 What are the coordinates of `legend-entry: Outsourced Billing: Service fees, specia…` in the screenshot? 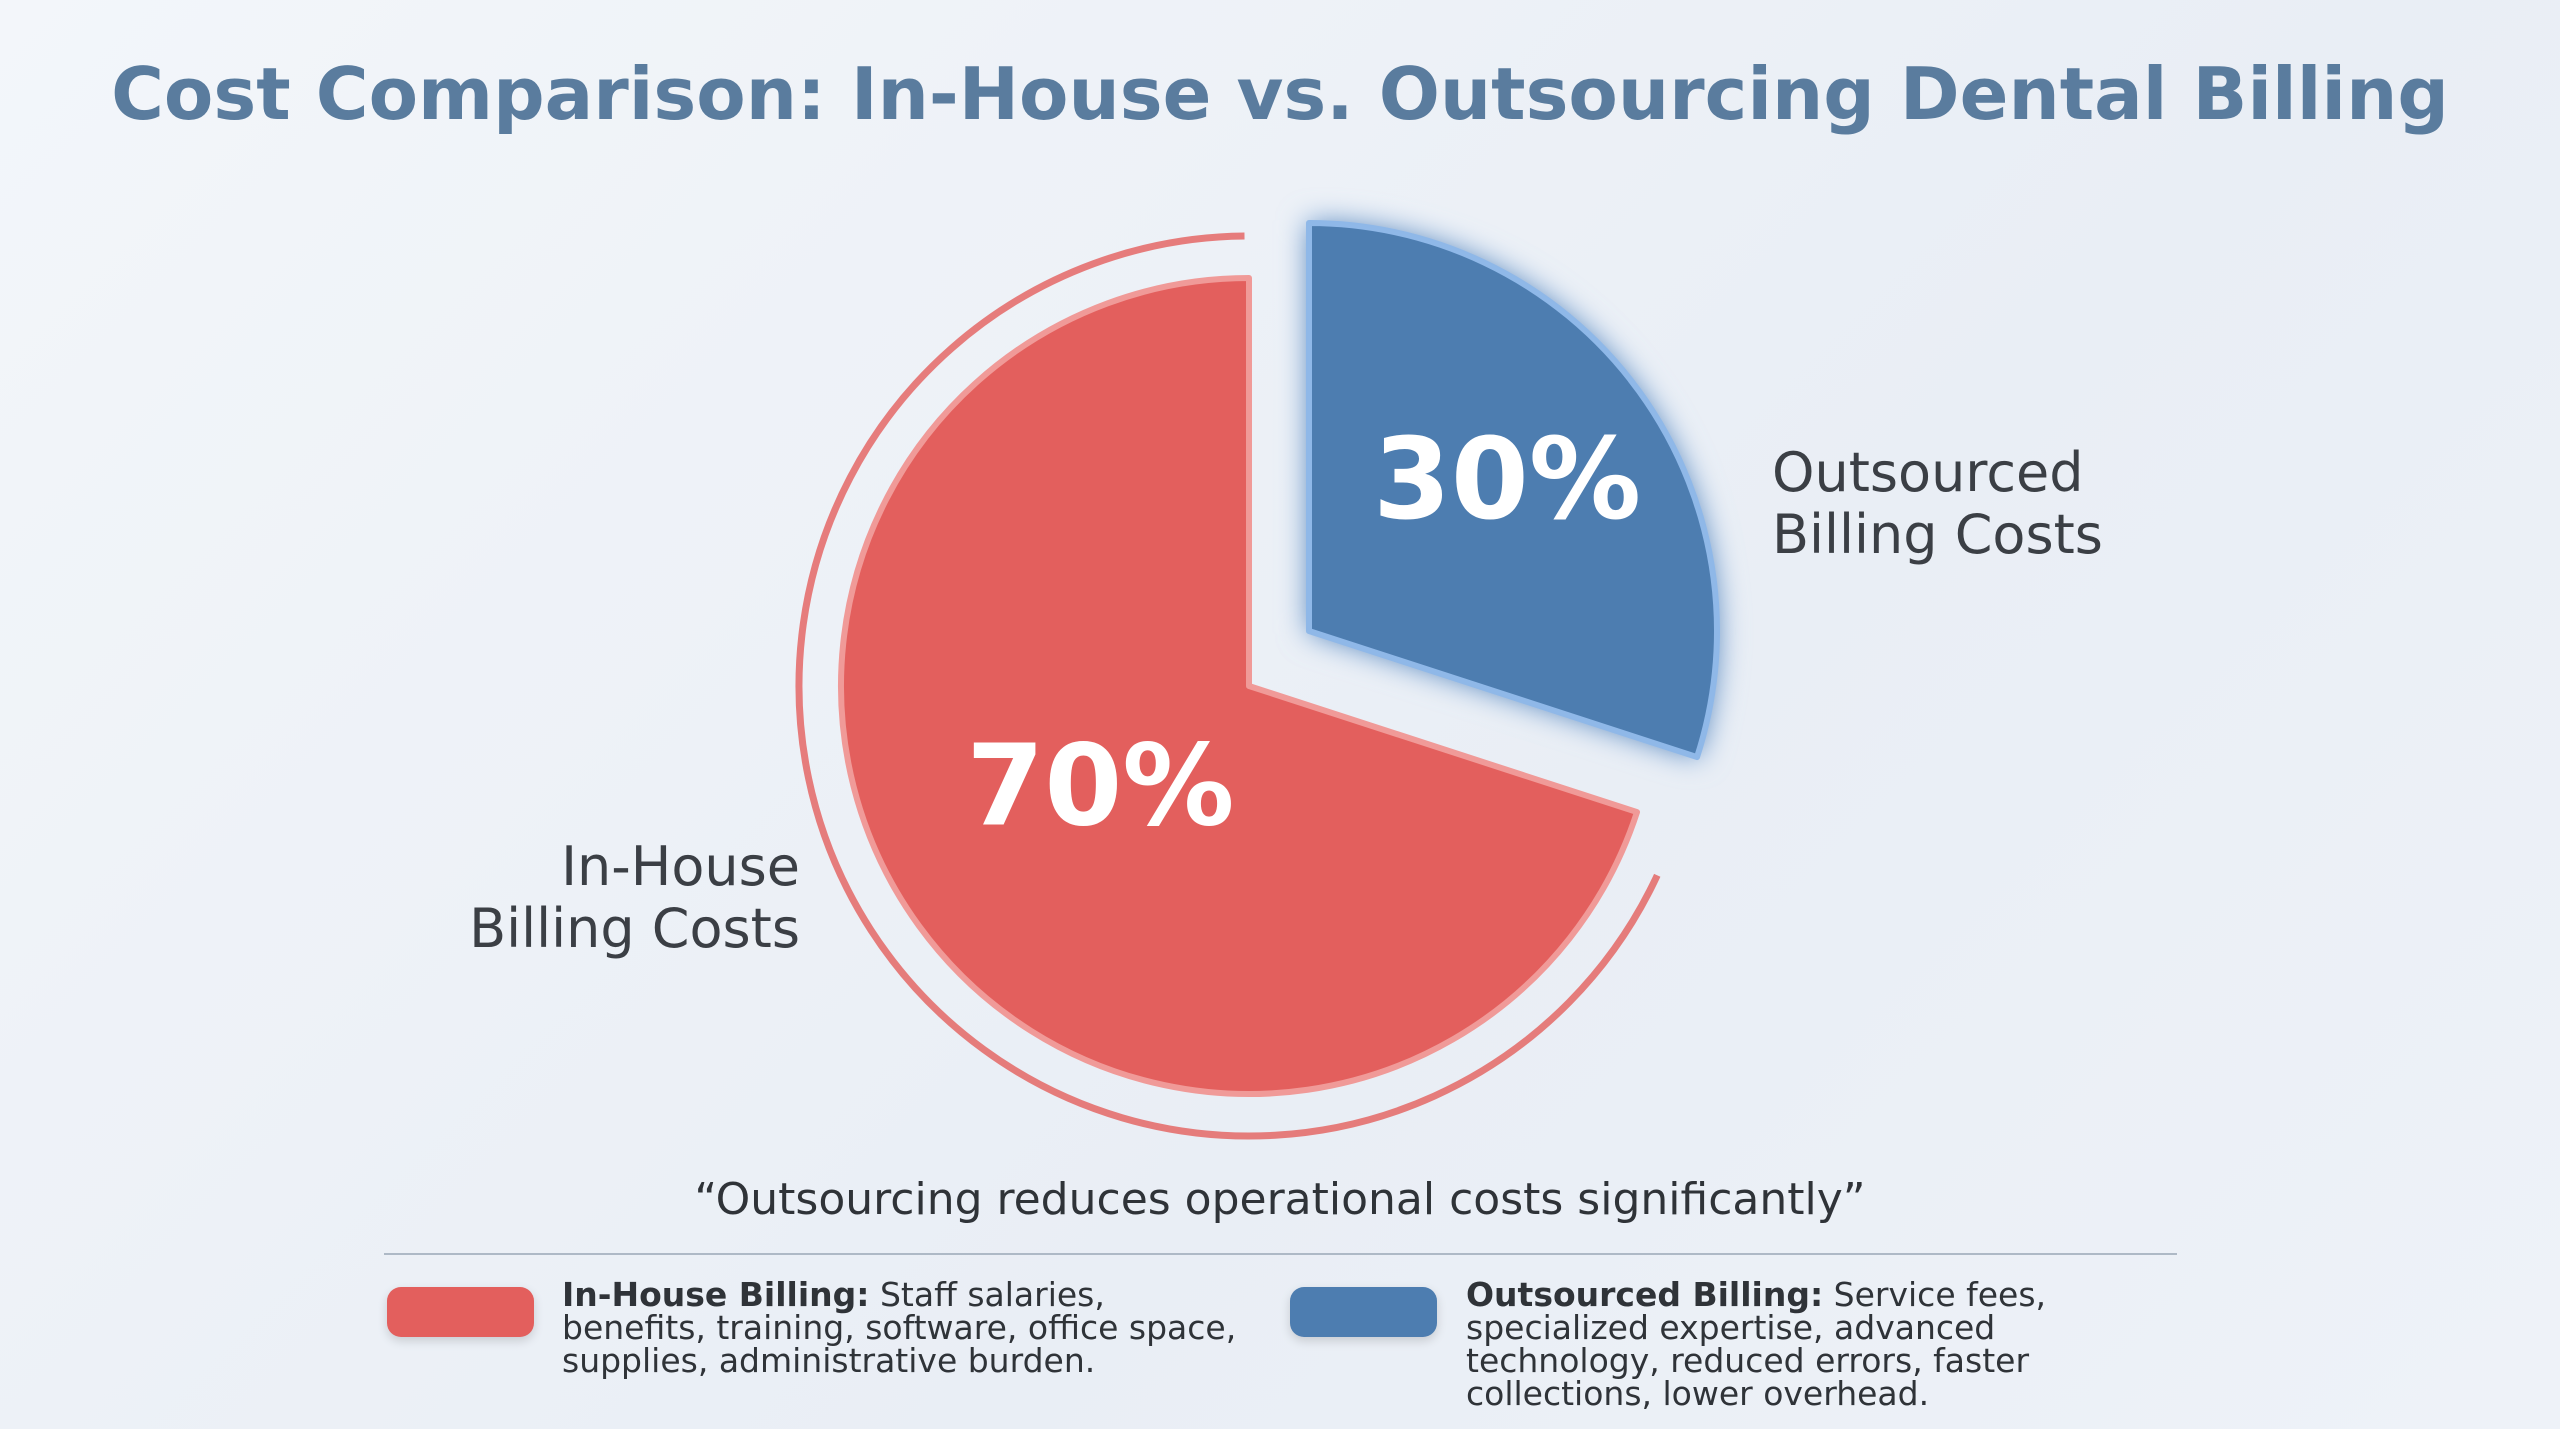 It's located at (1806, 1344).